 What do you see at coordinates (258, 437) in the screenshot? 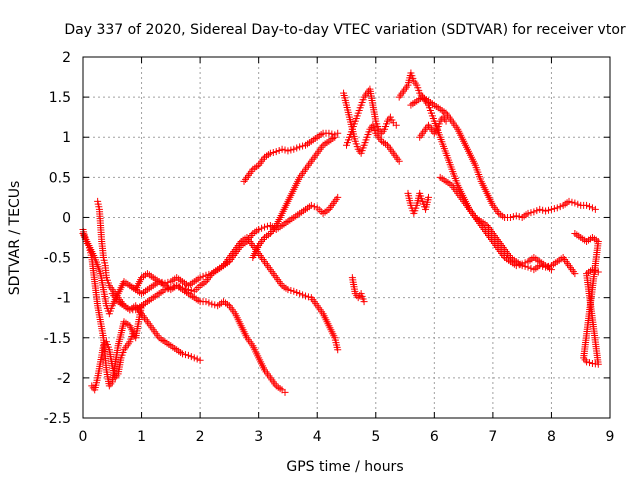
I see `x-tick-label: 3` at bounding box center [258, 437].